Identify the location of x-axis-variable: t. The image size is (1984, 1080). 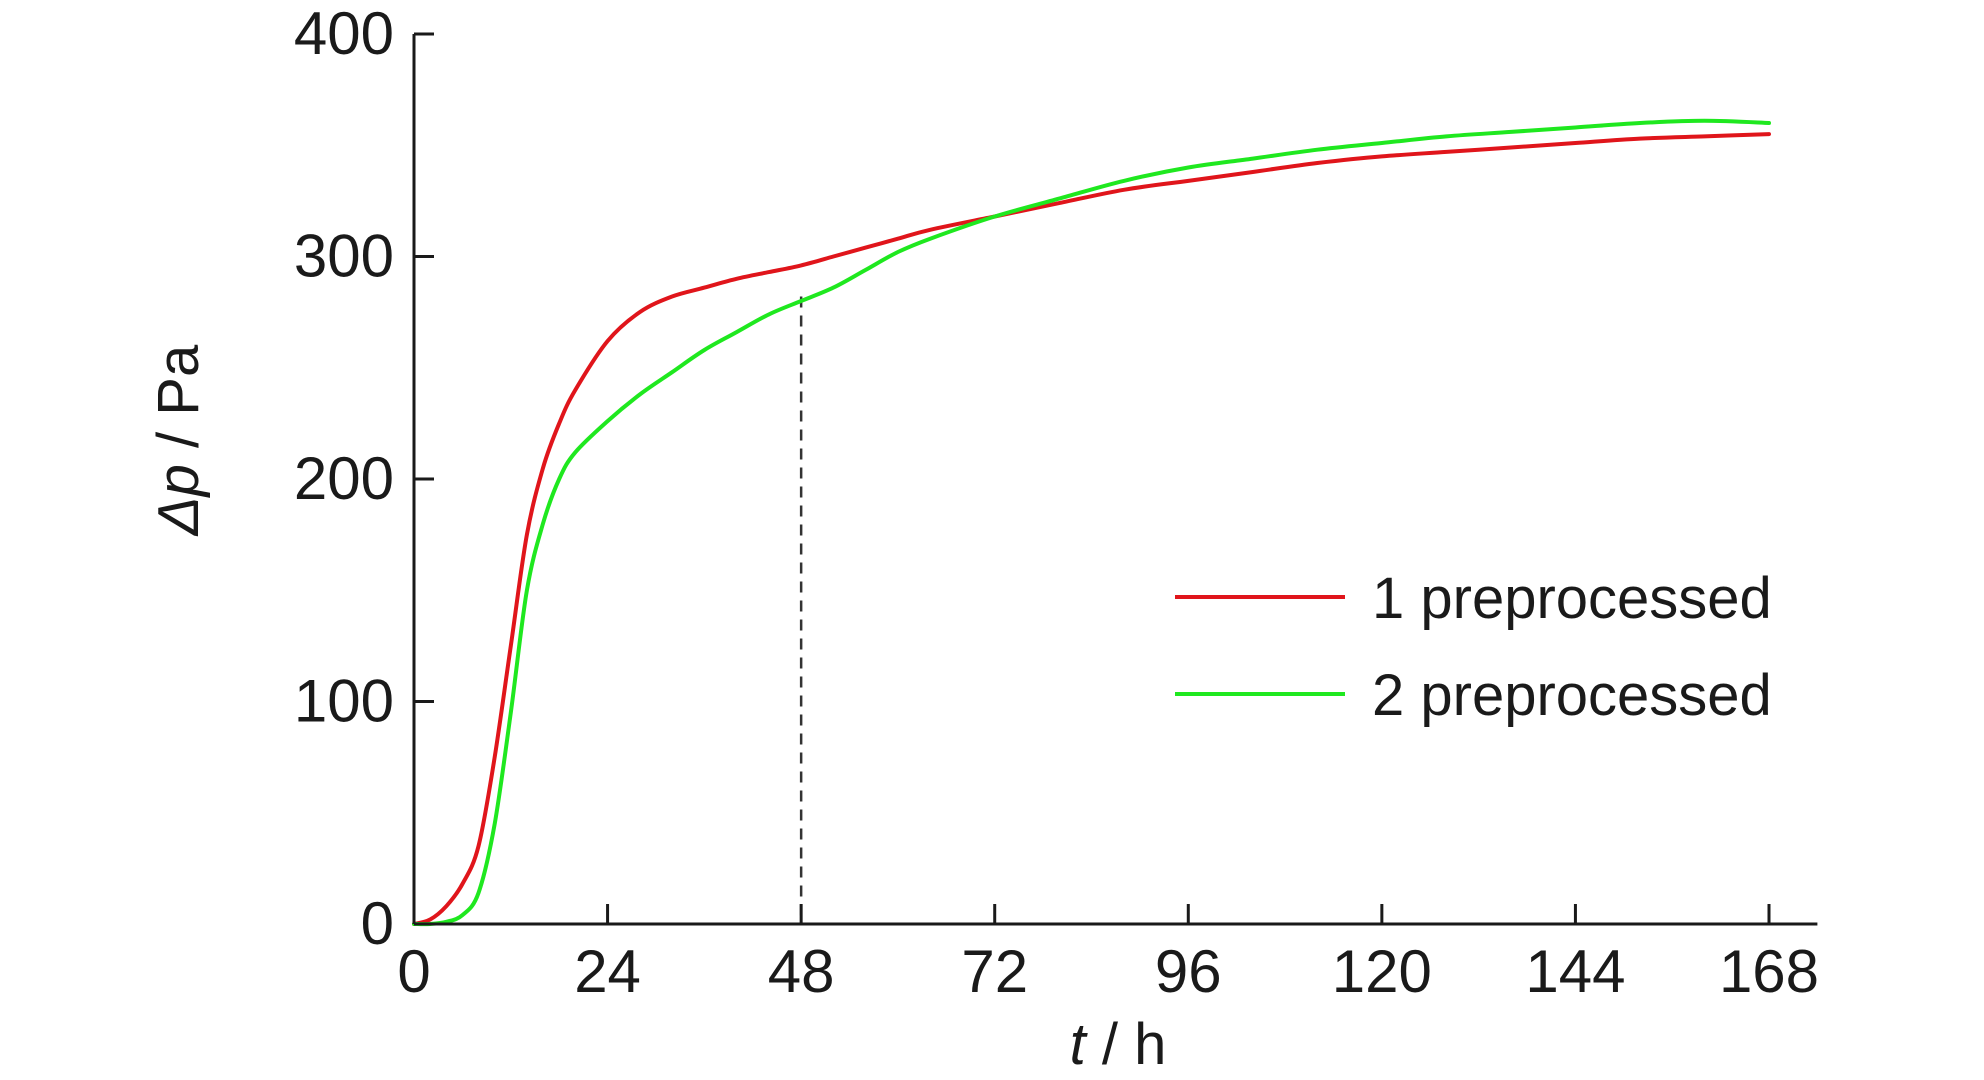
(1079, 1043).